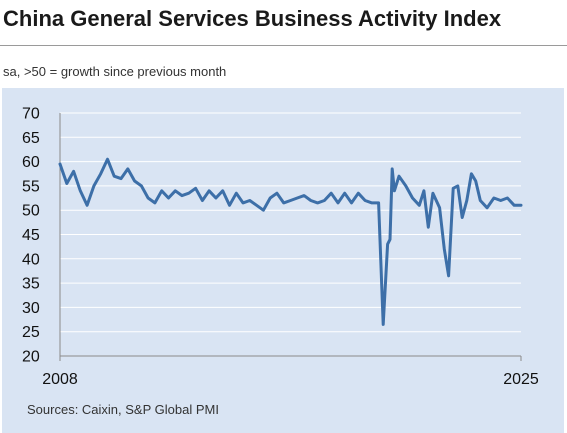 The image size is (567, 433). What do you see at coordinates (31, 357) in the screenshot?
I see `y-tick-label: 20` at bounding box center [31, 357].